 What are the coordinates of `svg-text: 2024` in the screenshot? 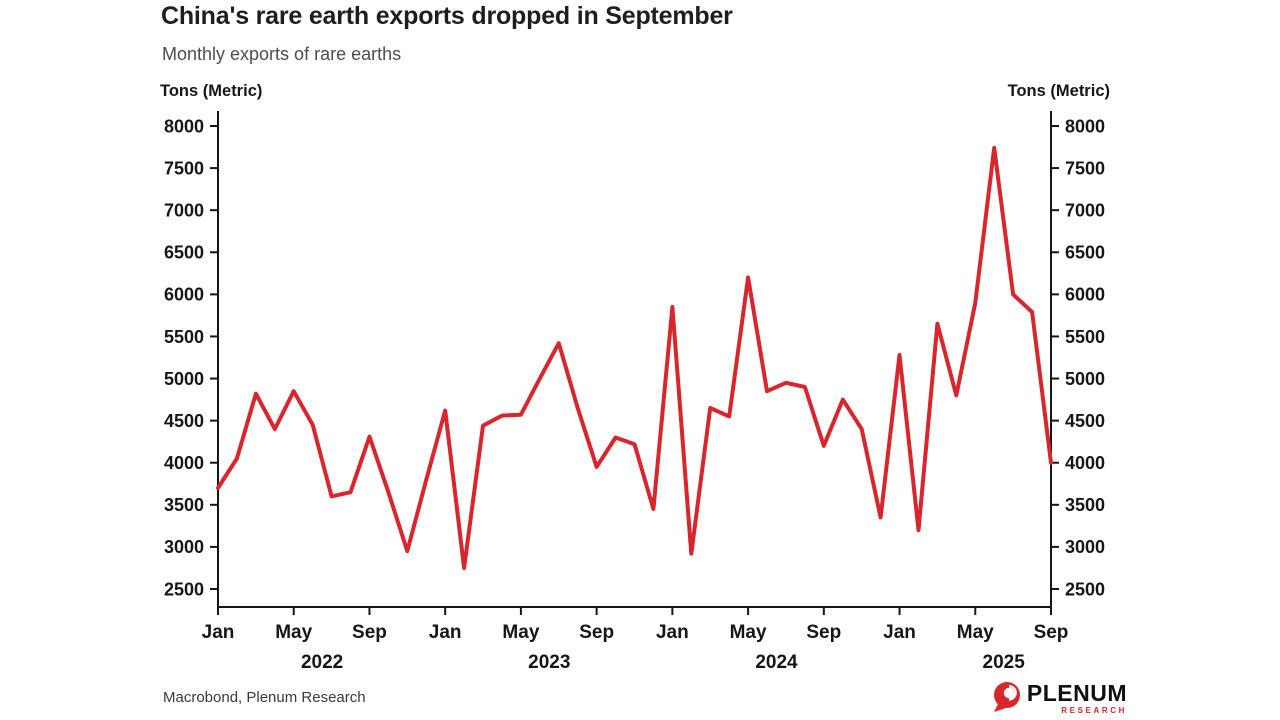 It's located at (776, 662).